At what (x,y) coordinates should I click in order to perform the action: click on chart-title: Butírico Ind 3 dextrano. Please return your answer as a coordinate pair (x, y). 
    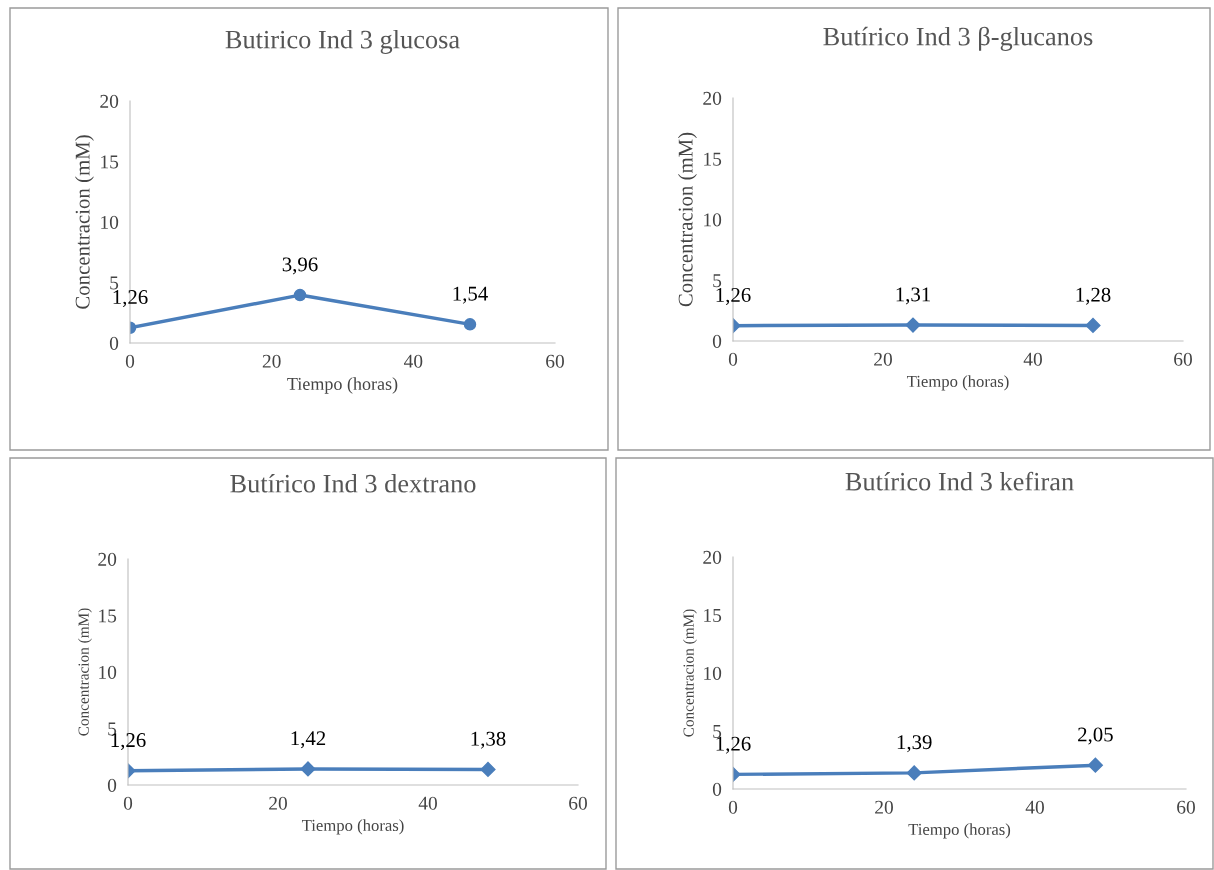
    Looking at the image, I should click on (353, 483).